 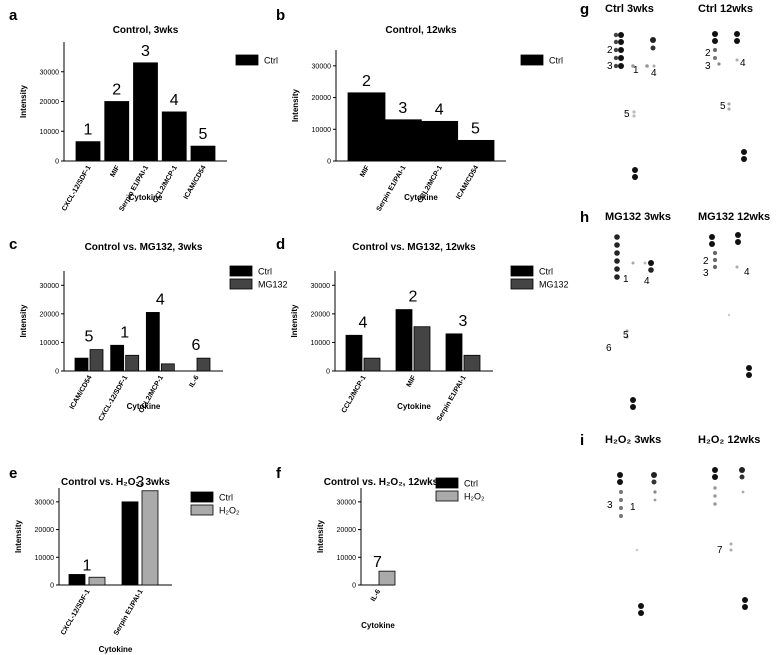 I want to click on legend-label: H₂O₂, so click(x=474, y=497).